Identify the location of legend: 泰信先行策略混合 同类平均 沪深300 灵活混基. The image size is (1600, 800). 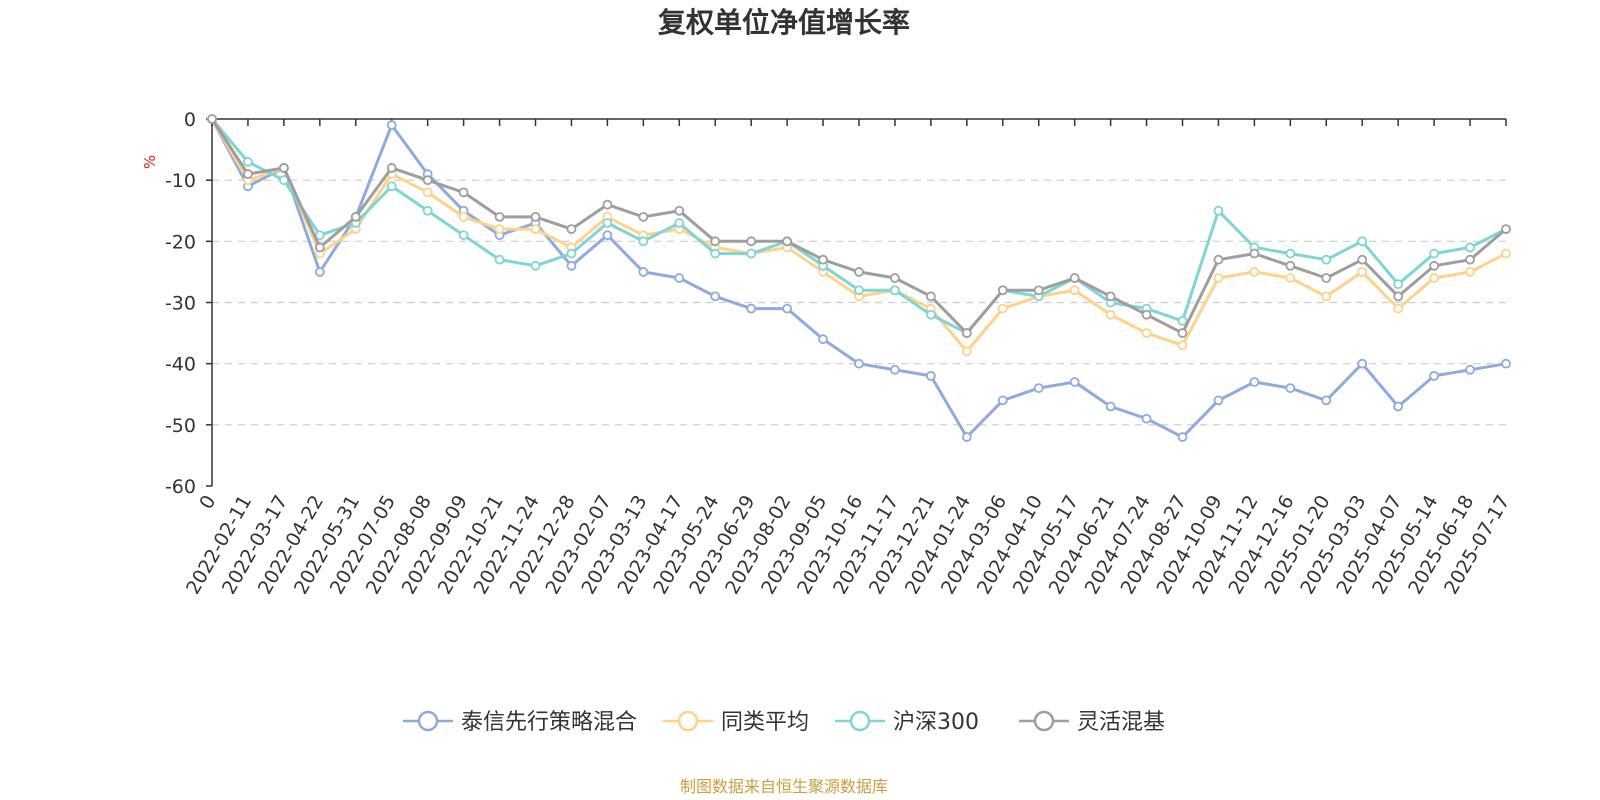
(784, 722).